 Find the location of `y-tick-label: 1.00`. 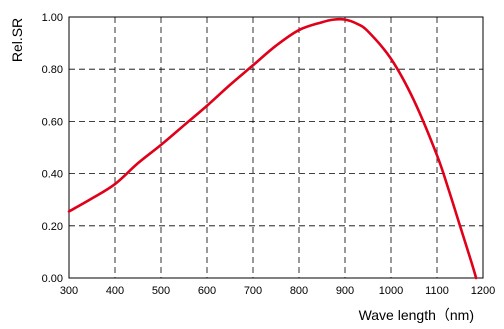

y-tick-label: 1.00 is located at coordinates (52, 18).